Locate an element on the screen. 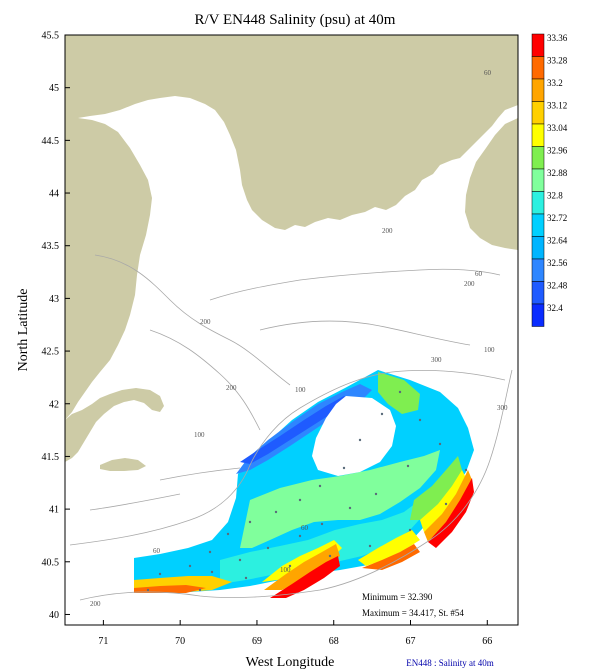  salinity-no-data-center is located at coordinates (354, 436).